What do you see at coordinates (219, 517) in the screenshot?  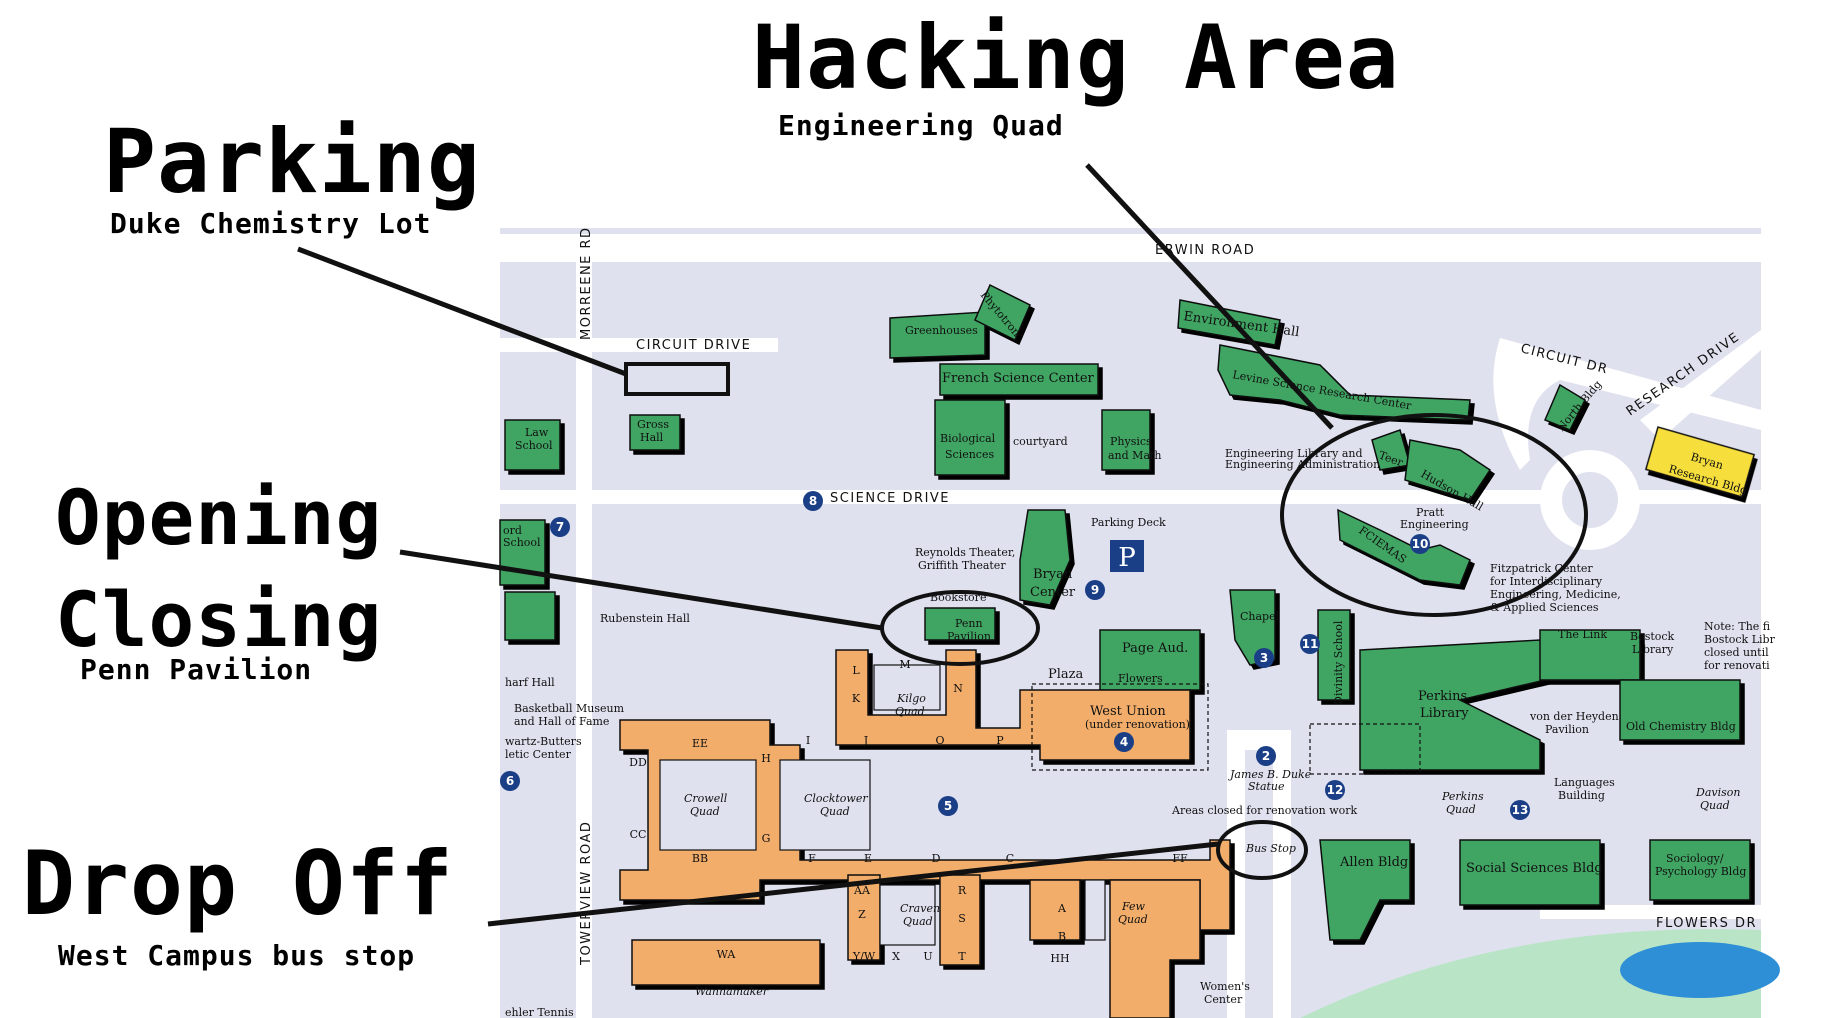 I see `opening-title: Opening` at bounding box center [219, 517].